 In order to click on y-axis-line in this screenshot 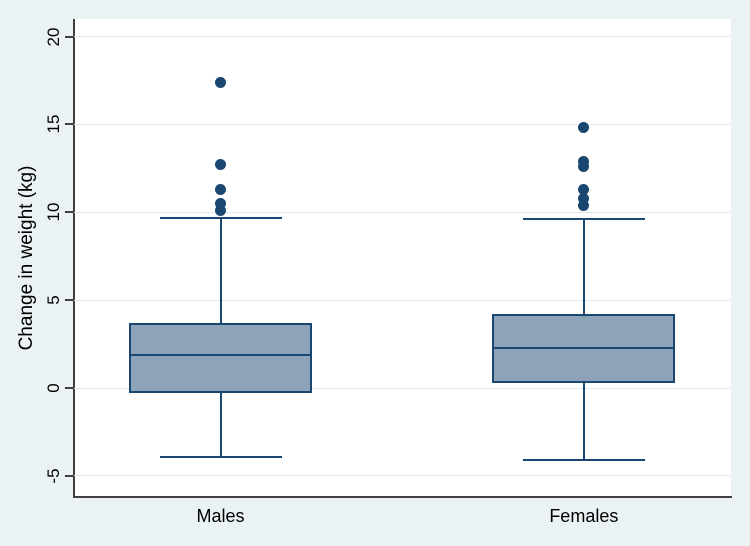, I will do `click(74, 258)`.